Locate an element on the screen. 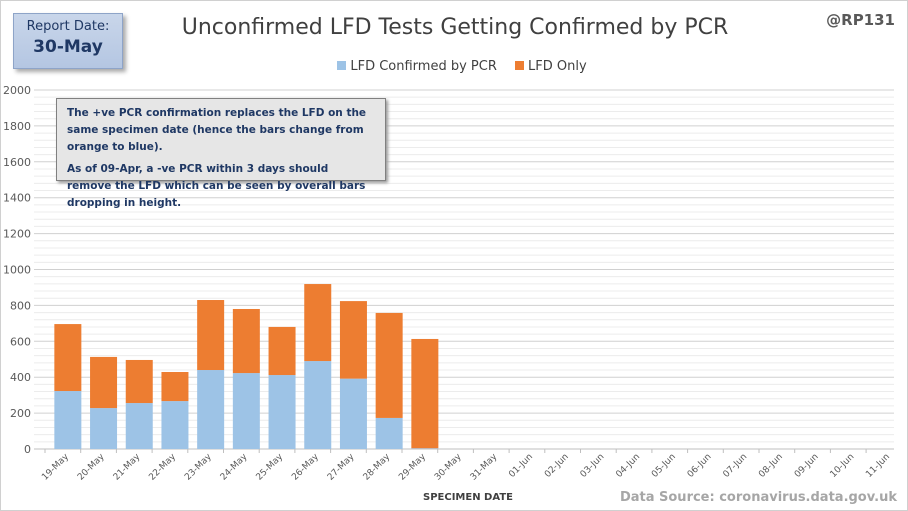 This screenshot has width=908, height=511. legend-label-lfd-only: LFD Only is located at coordinates (557, 66).